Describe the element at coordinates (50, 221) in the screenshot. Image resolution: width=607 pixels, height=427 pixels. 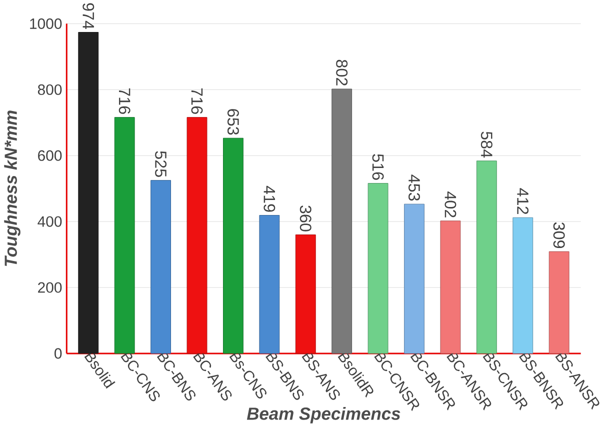
I see `y-tick-label: 400` at that location.